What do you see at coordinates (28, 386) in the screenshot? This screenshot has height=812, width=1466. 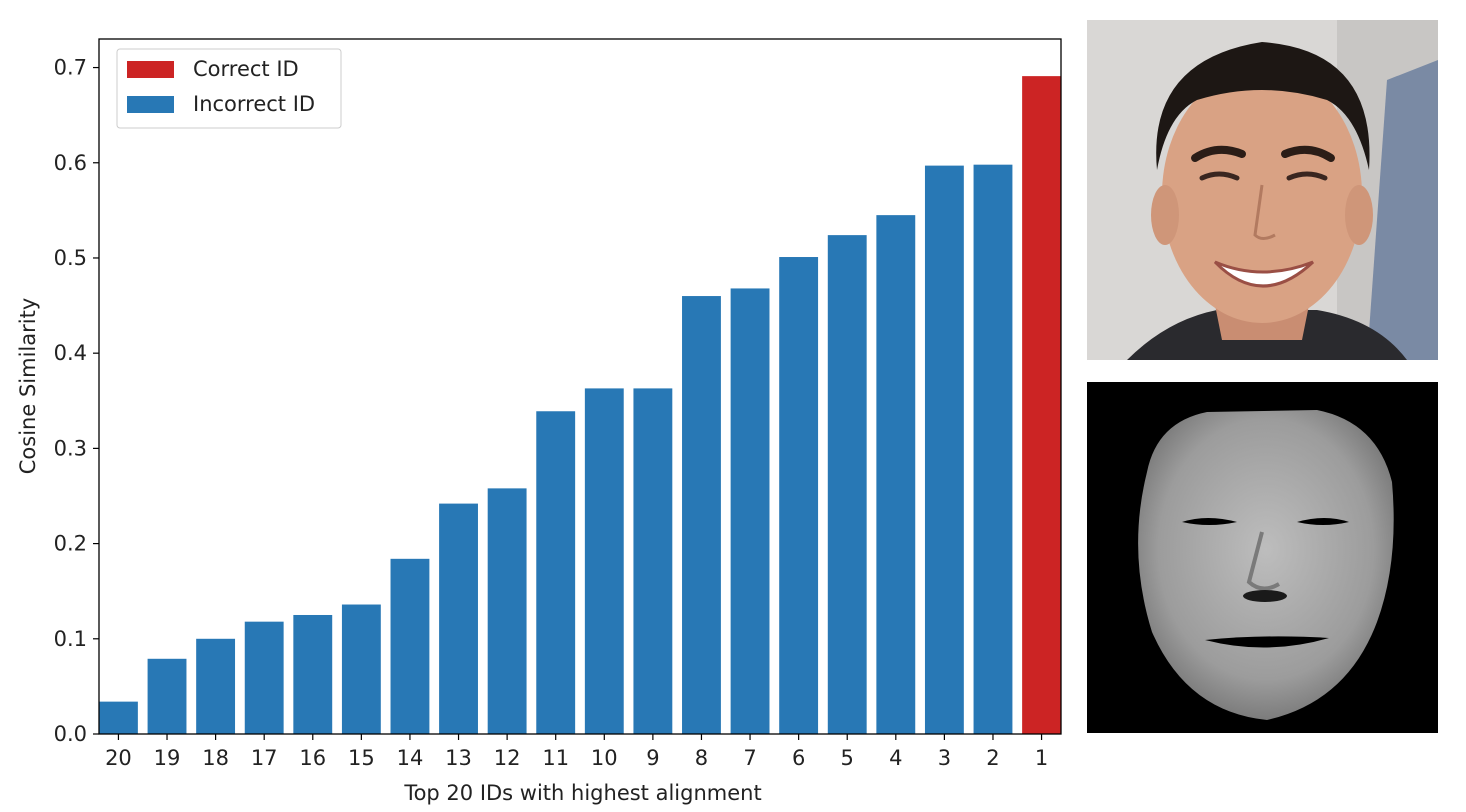 I see `y-axis-label: Cosine Similarity` at bounding box center [28, 386].